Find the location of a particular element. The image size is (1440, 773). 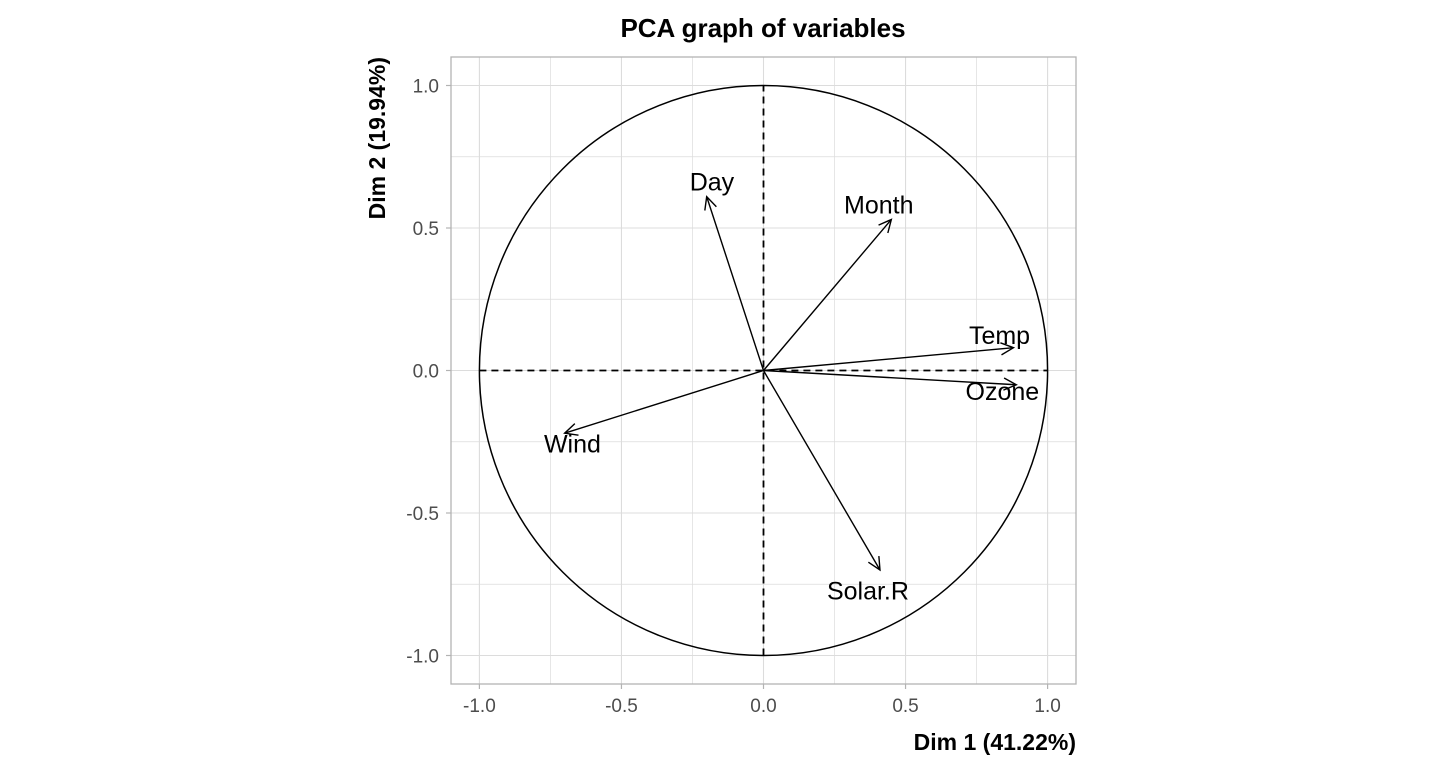

x-tick-label: 1.0 is located at coordinates (1047, 706).